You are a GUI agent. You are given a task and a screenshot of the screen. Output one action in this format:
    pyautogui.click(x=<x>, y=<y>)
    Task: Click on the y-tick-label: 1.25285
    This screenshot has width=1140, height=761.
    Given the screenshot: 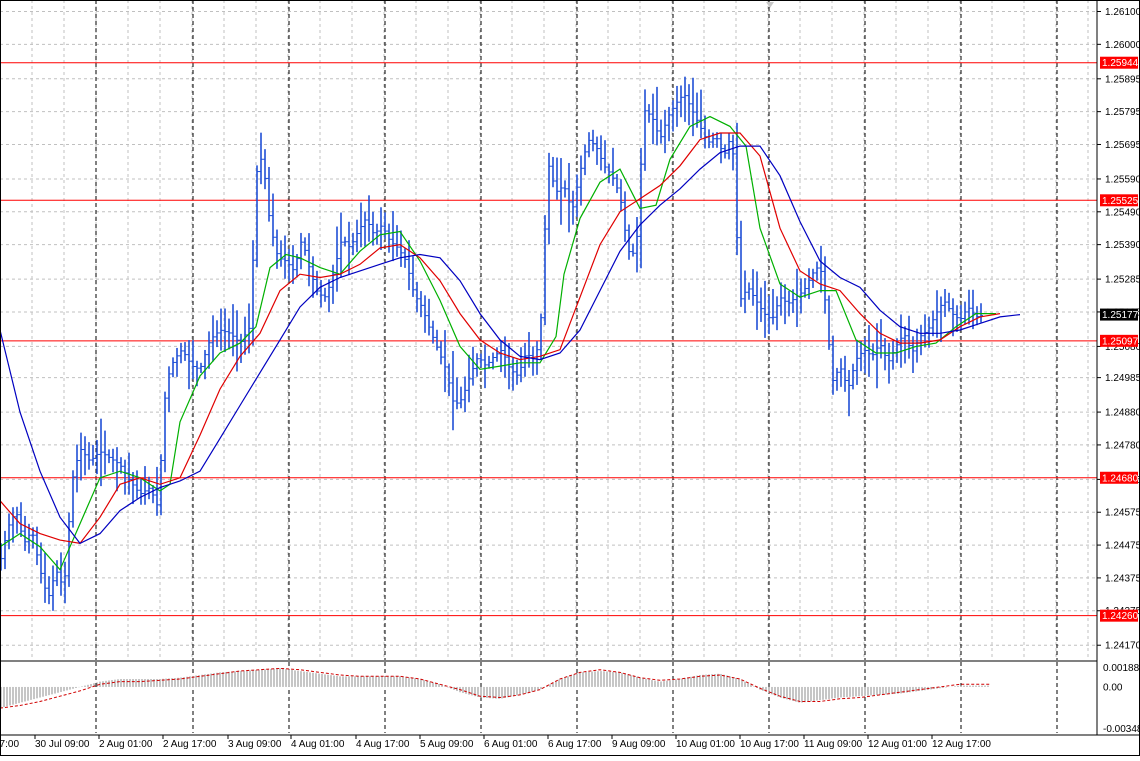 What is the action you would take?
    pyautogui.click(x=1122, y=280)
    